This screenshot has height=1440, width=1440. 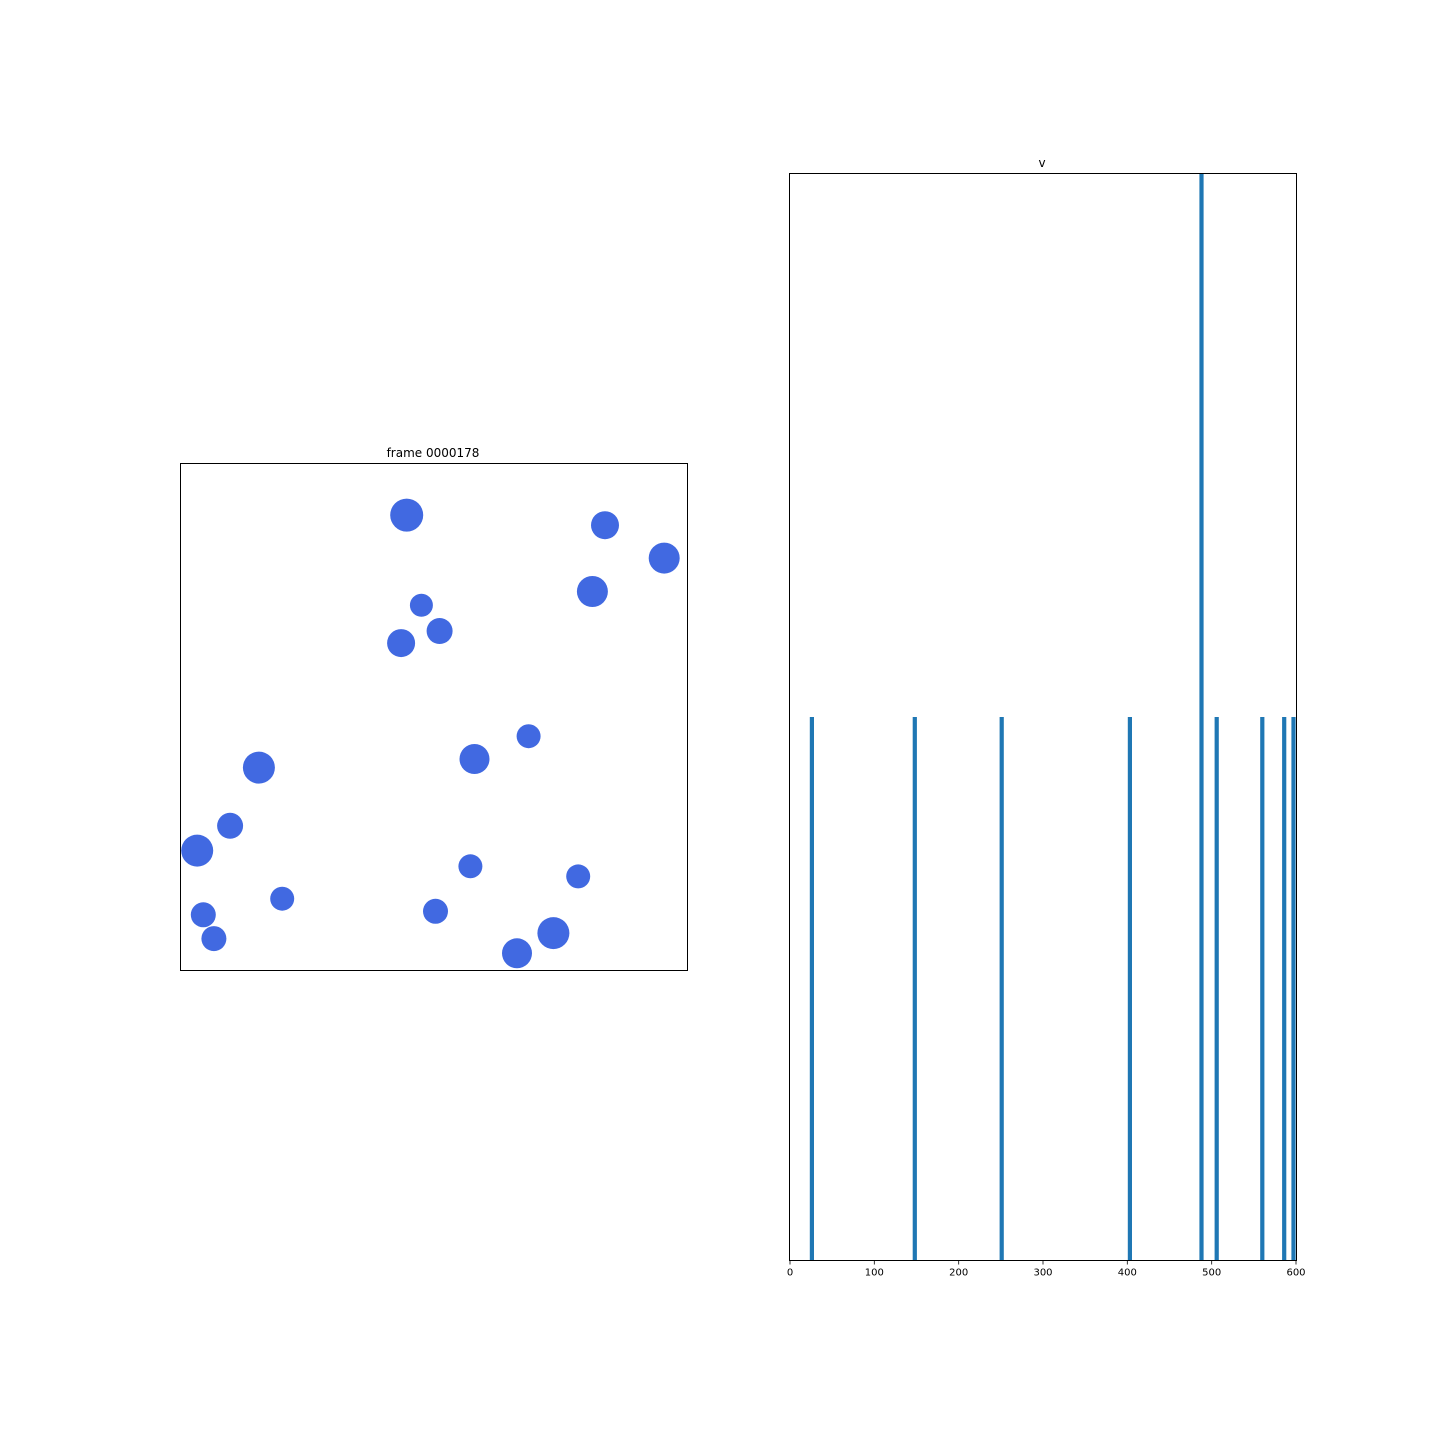 I want to click on bar-title: v, so click(x=1041, y=163).